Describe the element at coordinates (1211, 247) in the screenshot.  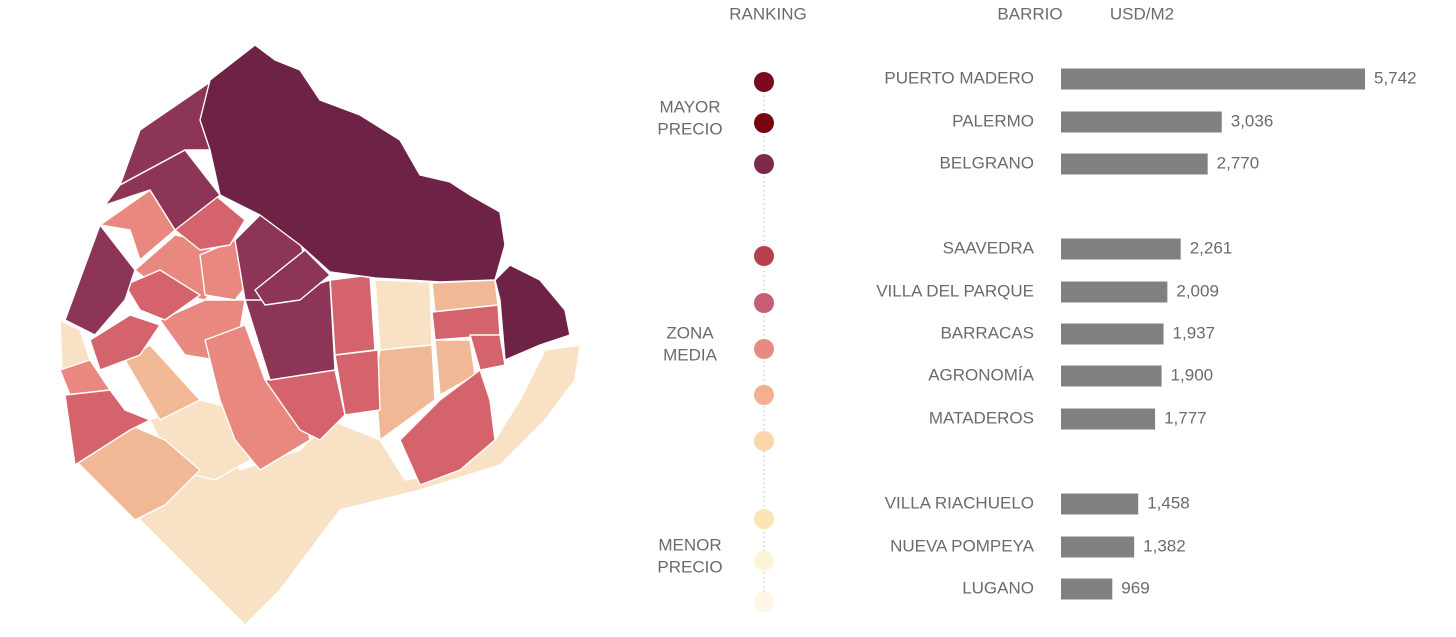
I see `value-label: 2,261` at that location.